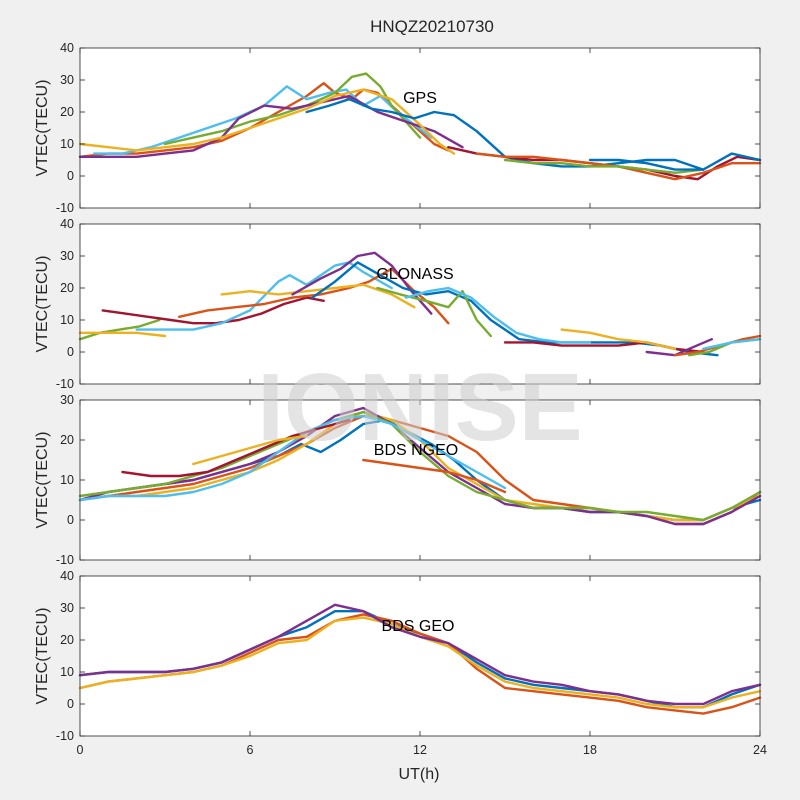 The image size is (800, 800). What do you see at coordinates (80, 750) in the screenshot?
I see `x-tick-label: 0` at bounding box center [80, 750].